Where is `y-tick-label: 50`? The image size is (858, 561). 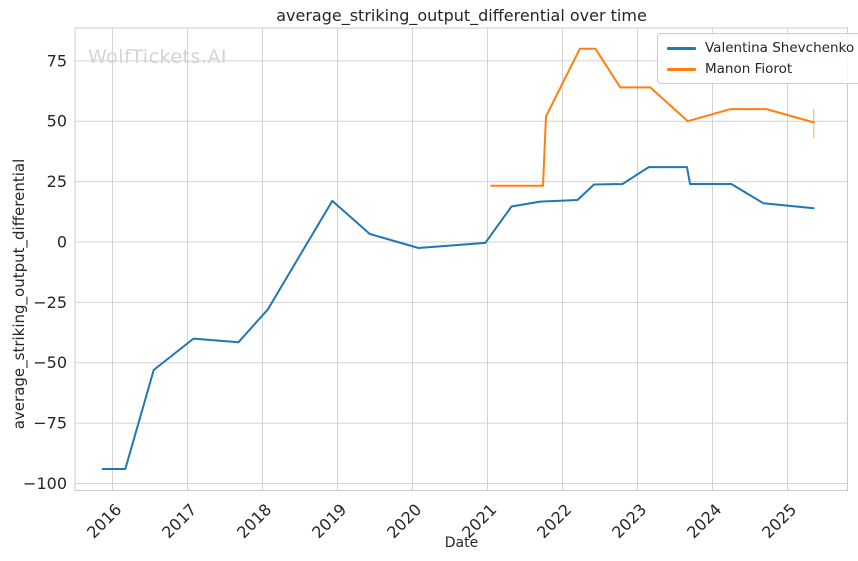
y-tick-label: 50 is located at coordinates (57, 121).